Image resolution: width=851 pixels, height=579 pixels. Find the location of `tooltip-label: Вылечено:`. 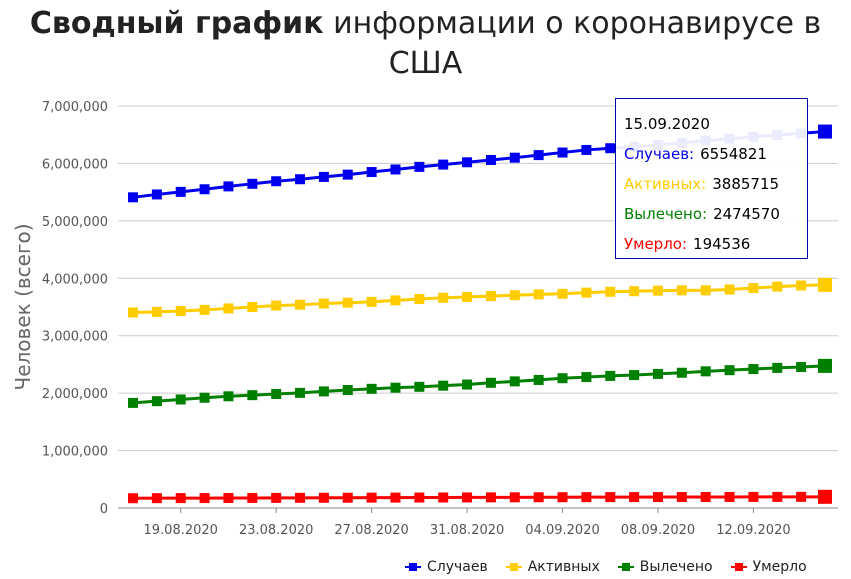

tooltip-label: Вылечено: is located at coordinates (666, 214).